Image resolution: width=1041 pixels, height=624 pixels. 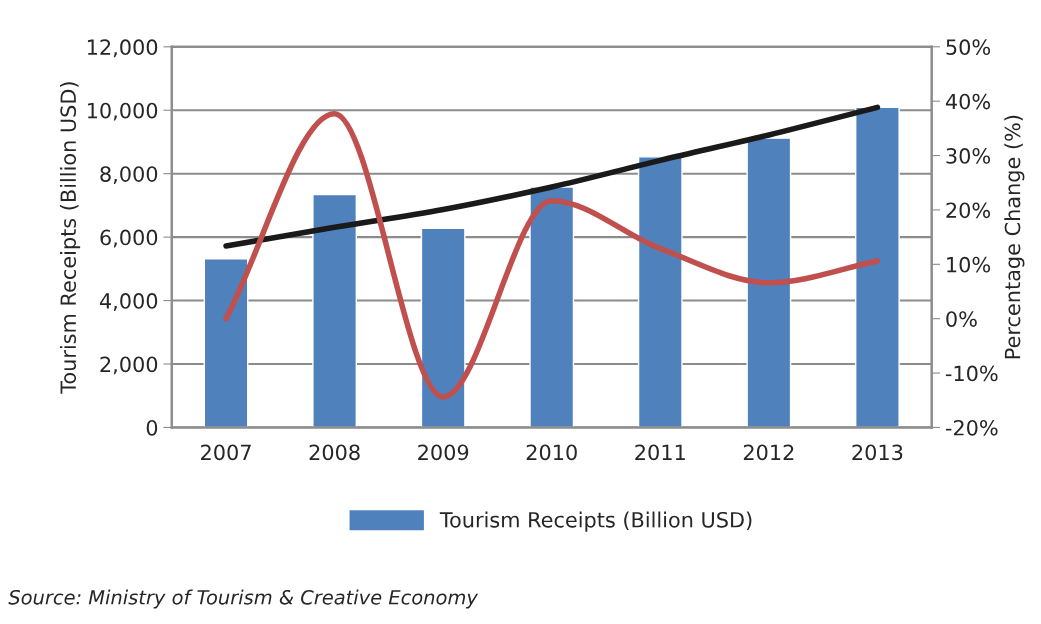 I want to click on y2-tick-label: 50%, so click(x=968, y=47).